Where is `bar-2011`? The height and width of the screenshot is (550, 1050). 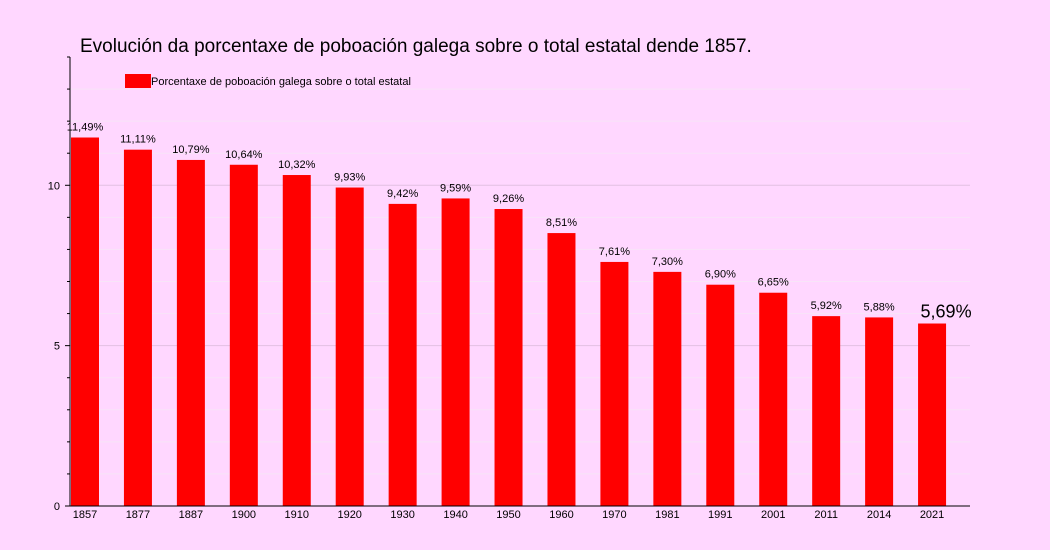
bar-2011 is located at coordinates (826, 411).